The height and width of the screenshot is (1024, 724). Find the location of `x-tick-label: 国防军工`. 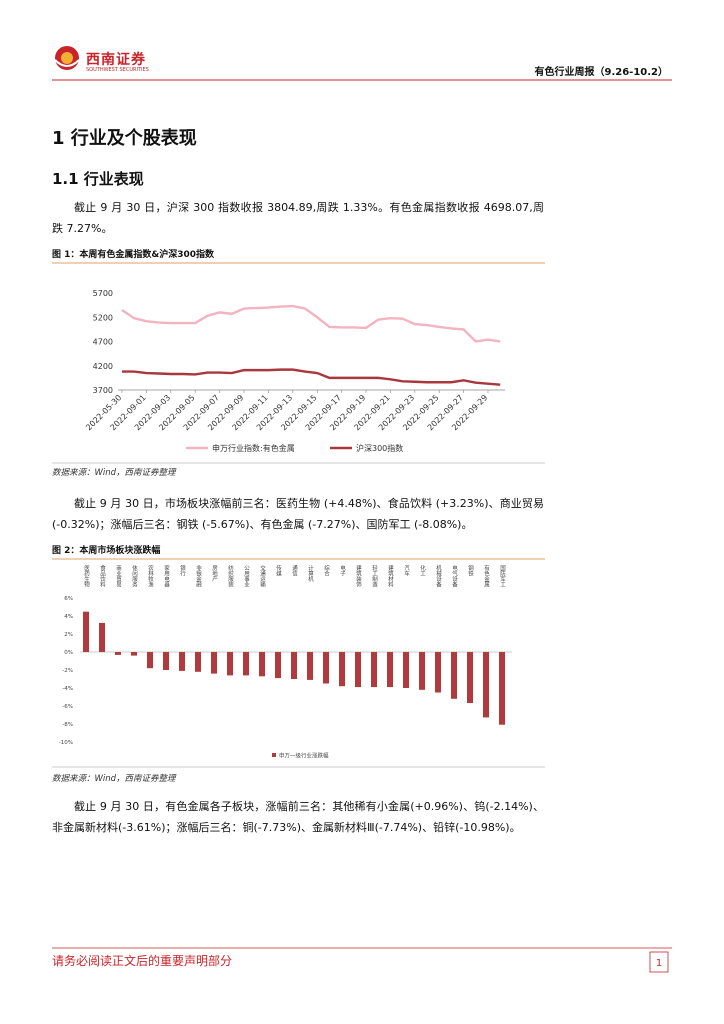

x-tick-label: 国防军工 is located at coordinates (502, 576).